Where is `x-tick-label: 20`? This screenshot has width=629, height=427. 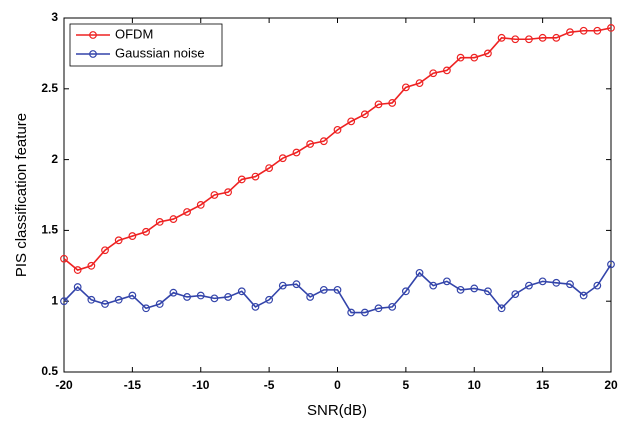
x-tick-label: 20 is located at coordinates (611, 385).